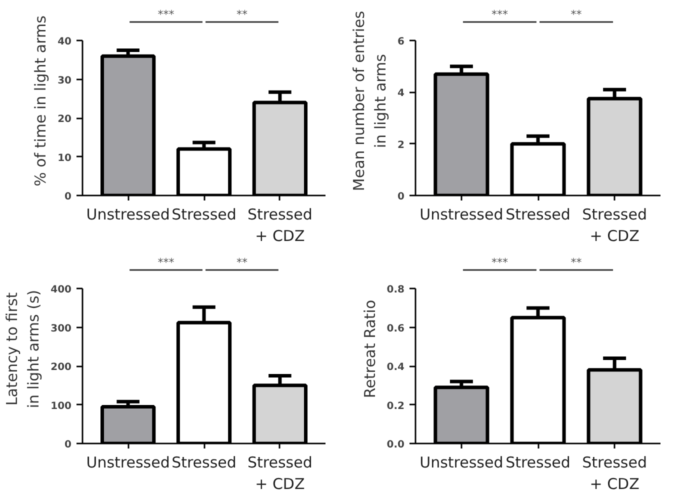  I want to click on y-tick-label: 40, so click(65, 42).